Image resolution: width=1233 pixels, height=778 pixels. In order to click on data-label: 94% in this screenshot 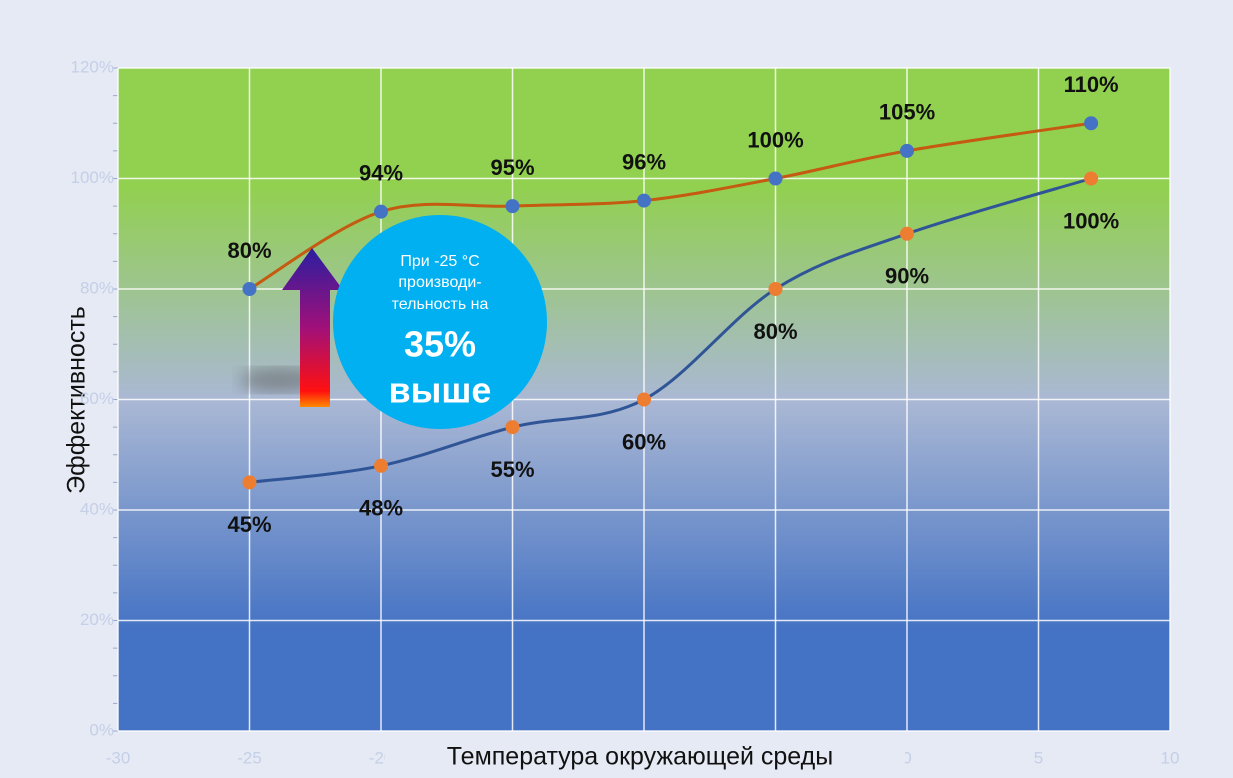, I will do `click(381, 172)`.